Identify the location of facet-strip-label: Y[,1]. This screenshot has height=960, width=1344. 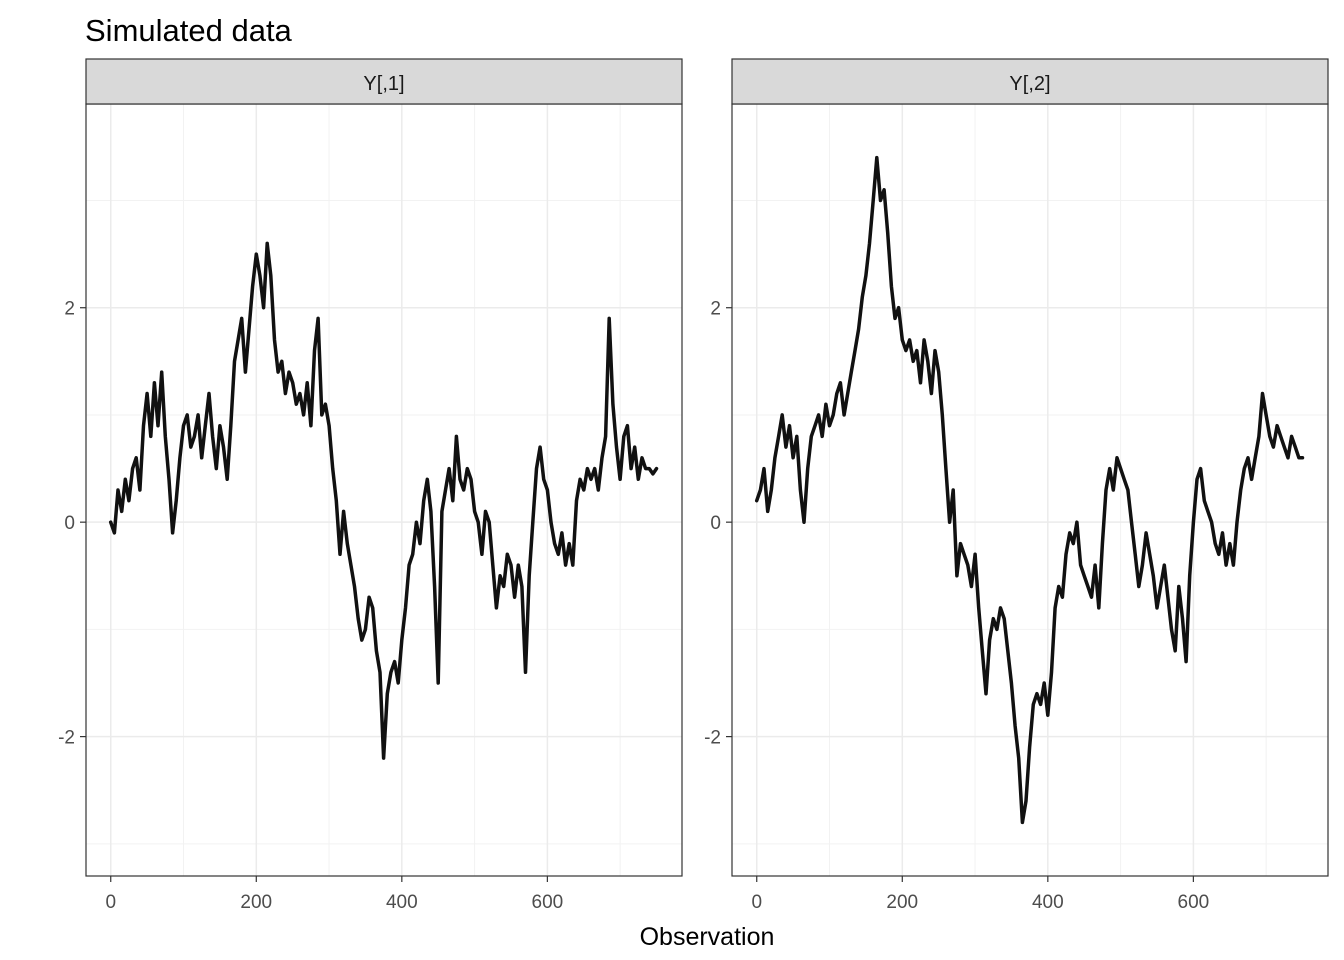
(383, 84).